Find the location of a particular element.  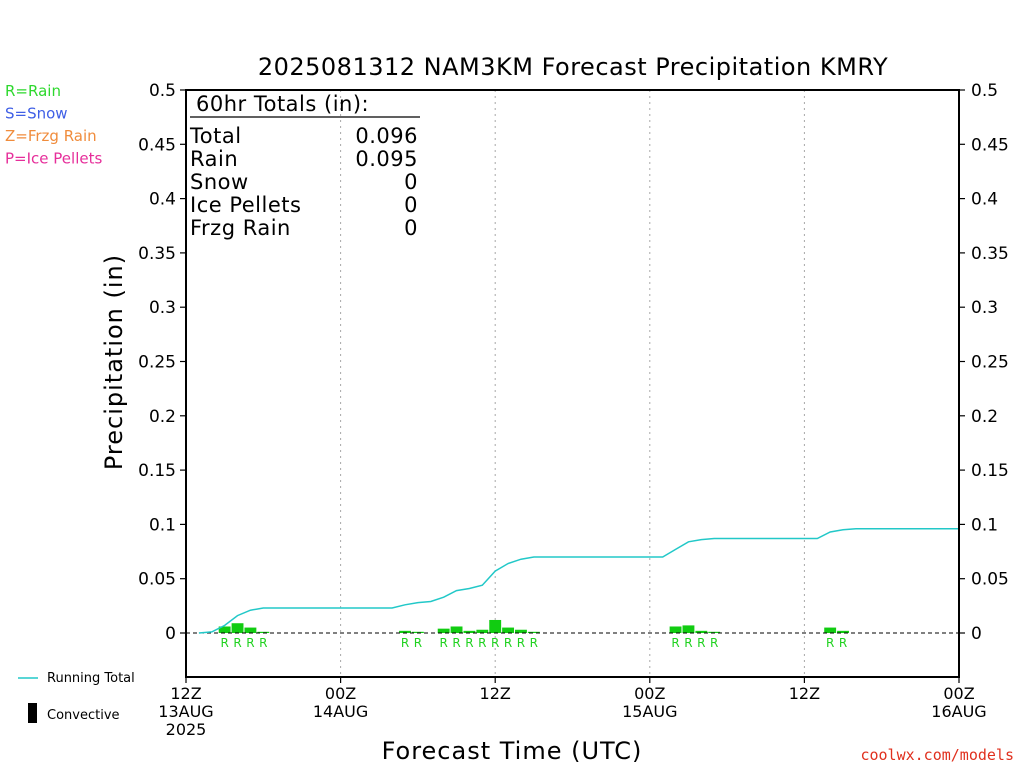

y-tick-label-right: 0.3 is located at coordinates (984, 308).